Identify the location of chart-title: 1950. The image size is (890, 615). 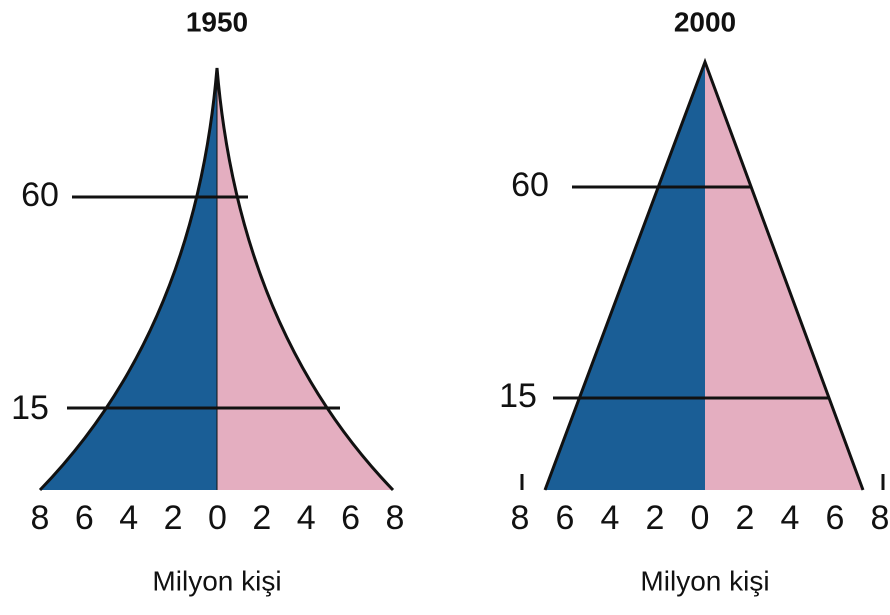
(217, 21).